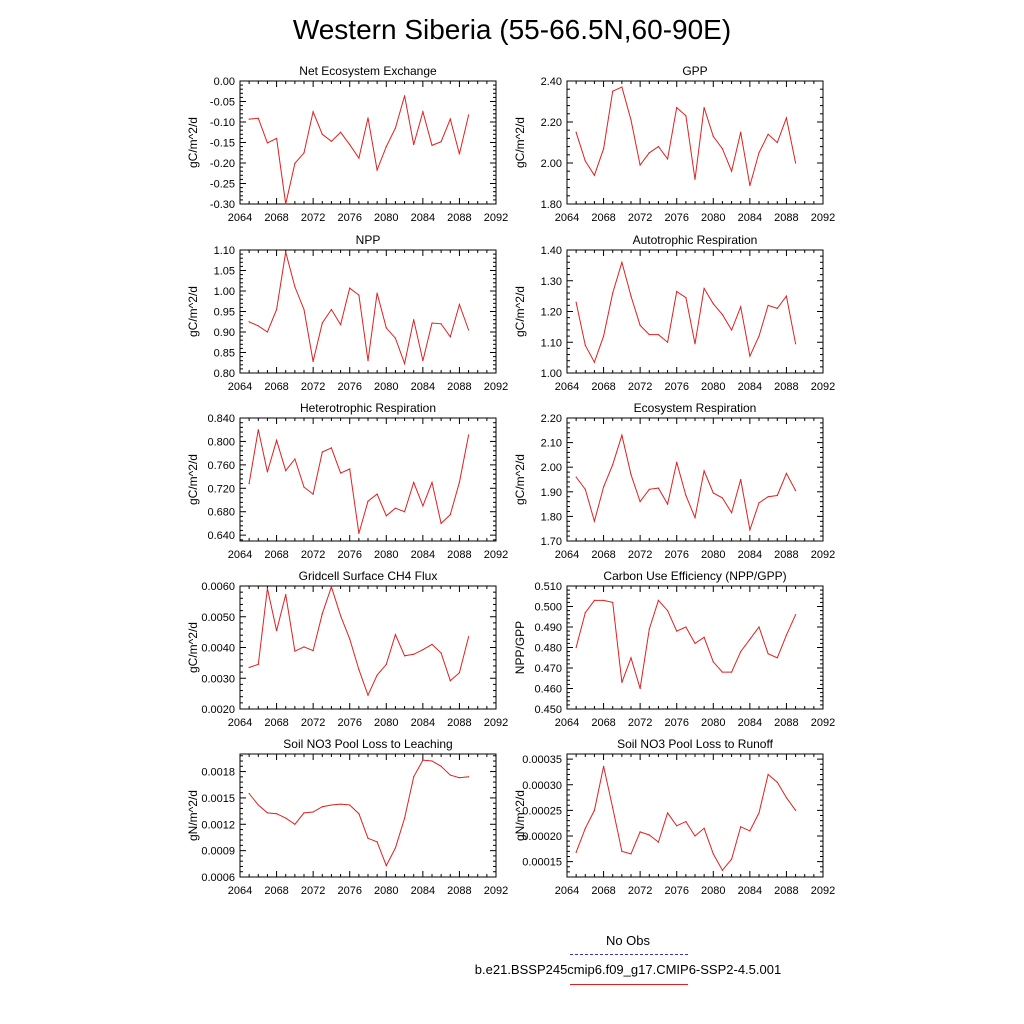  I want to click on y-tick-label: 0.0040, so click(218, 649).